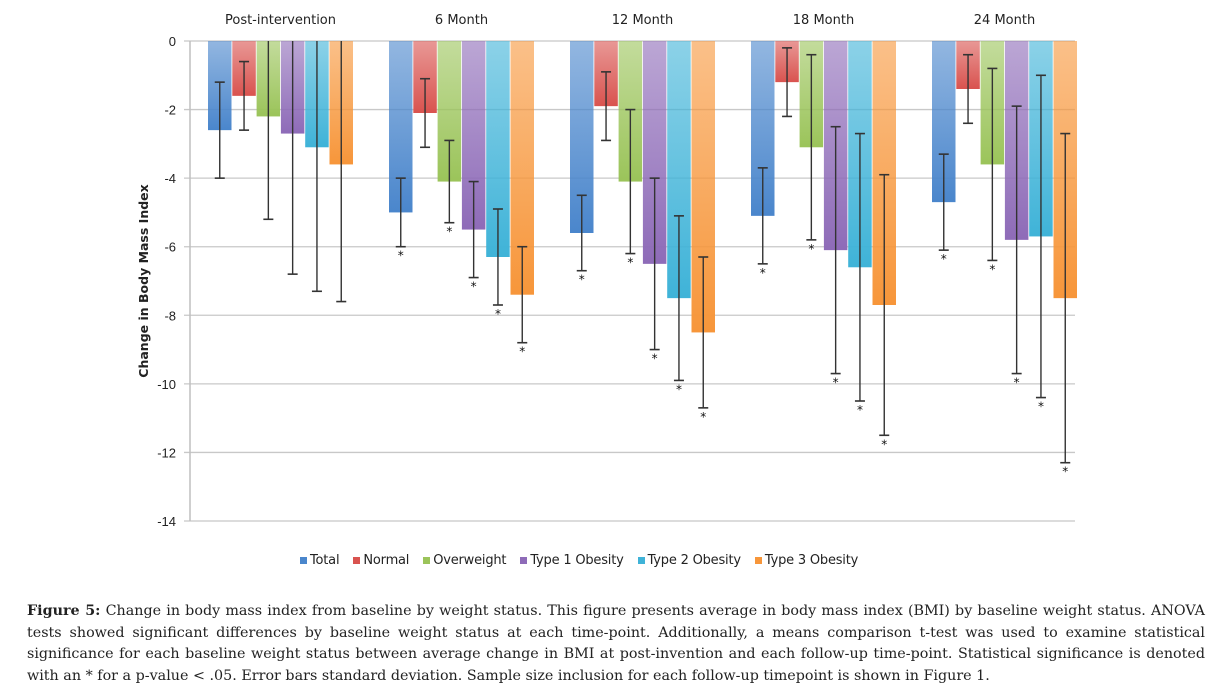  Describe the element at coordinates (280, 20) in the screenshot. I see `category-label: Post-intervention` at that location.